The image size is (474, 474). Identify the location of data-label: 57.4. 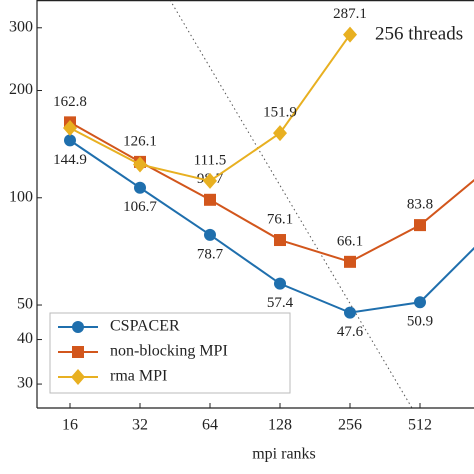
(280, 303).